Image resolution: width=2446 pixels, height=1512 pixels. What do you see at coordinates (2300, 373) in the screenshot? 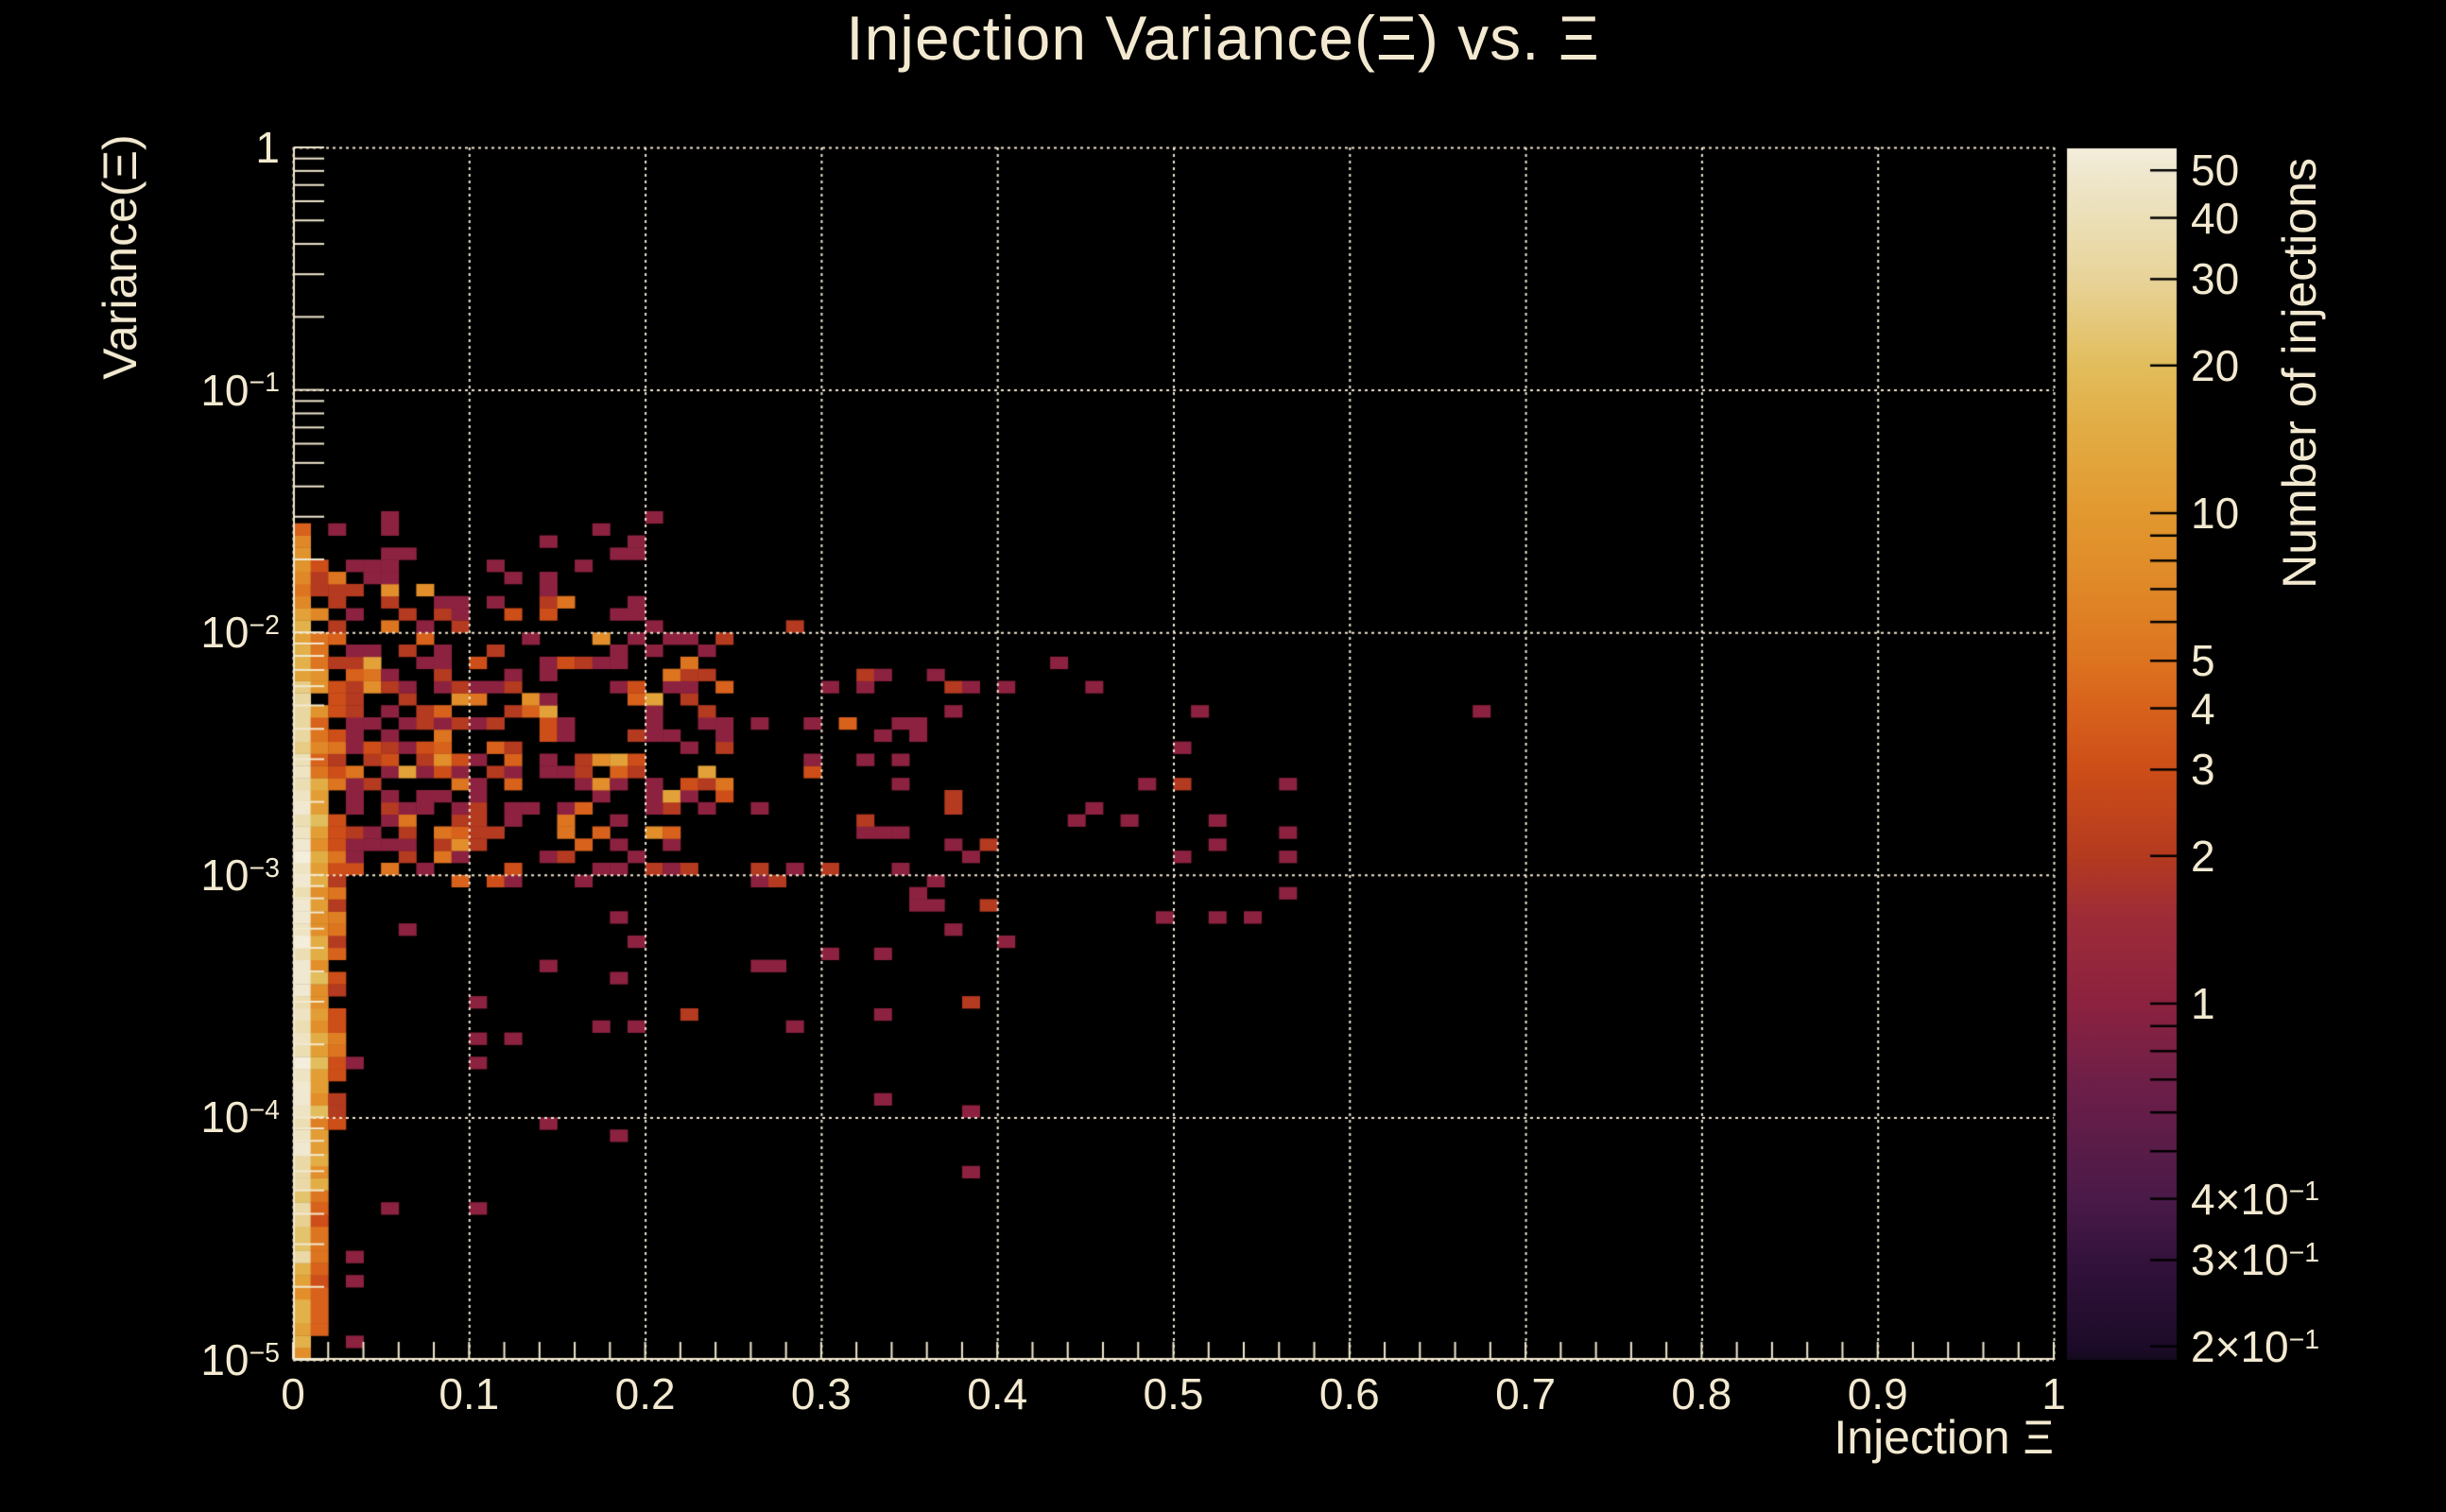
I see `colorbar-title: Number of injections` at bounding box center [2300, 373].